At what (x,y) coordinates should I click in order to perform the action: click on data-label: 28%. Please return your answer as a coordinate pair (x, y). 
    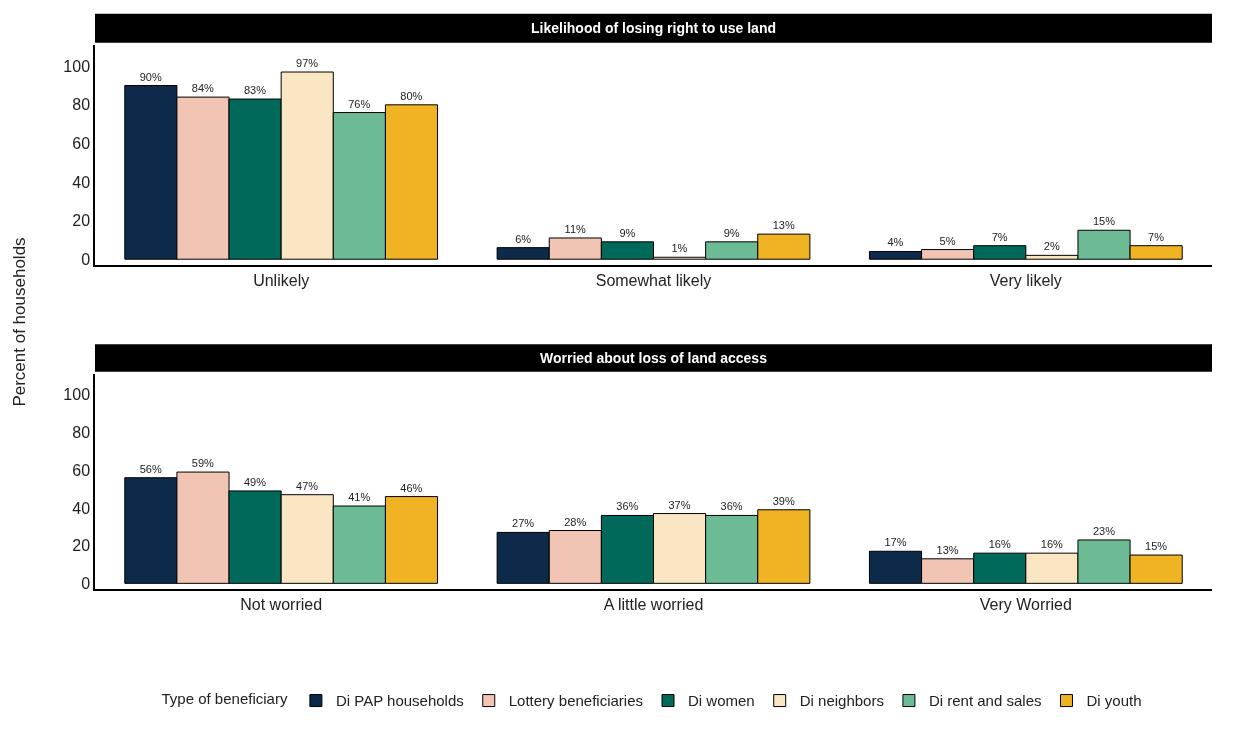
    Looking at the image, I should click on (575, 521).